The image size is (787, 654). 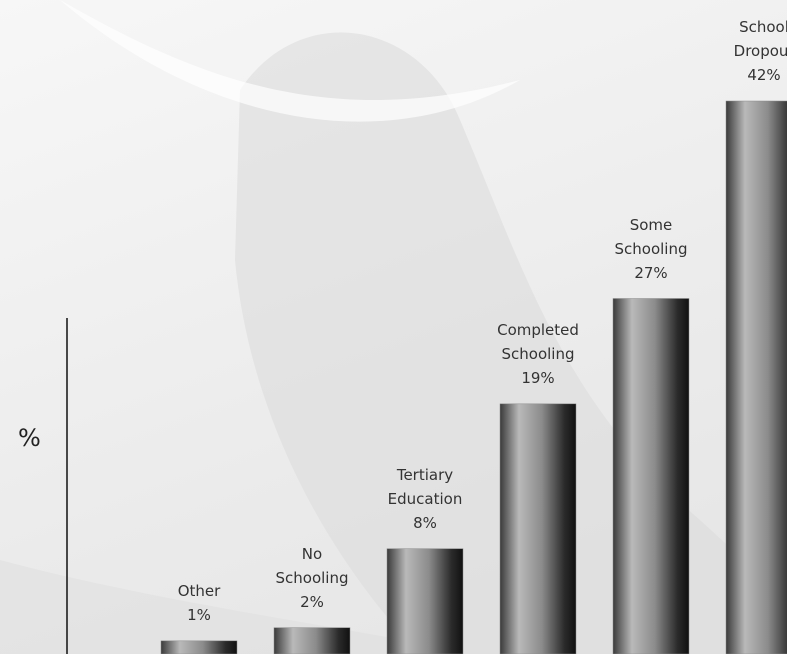 What do you see at coordinates (538, 377) in the screenshot?
I see `value-label: 19%` at bounding box center [538, 377].